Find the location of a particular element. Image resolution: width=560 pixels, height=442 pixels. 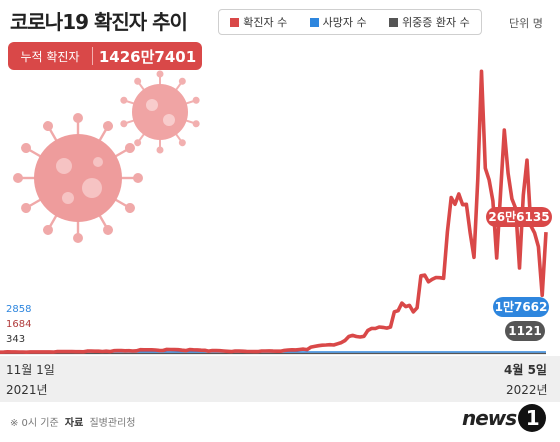

legend-label-deaths: 사망자 수 is located at coordinates (344, 22).